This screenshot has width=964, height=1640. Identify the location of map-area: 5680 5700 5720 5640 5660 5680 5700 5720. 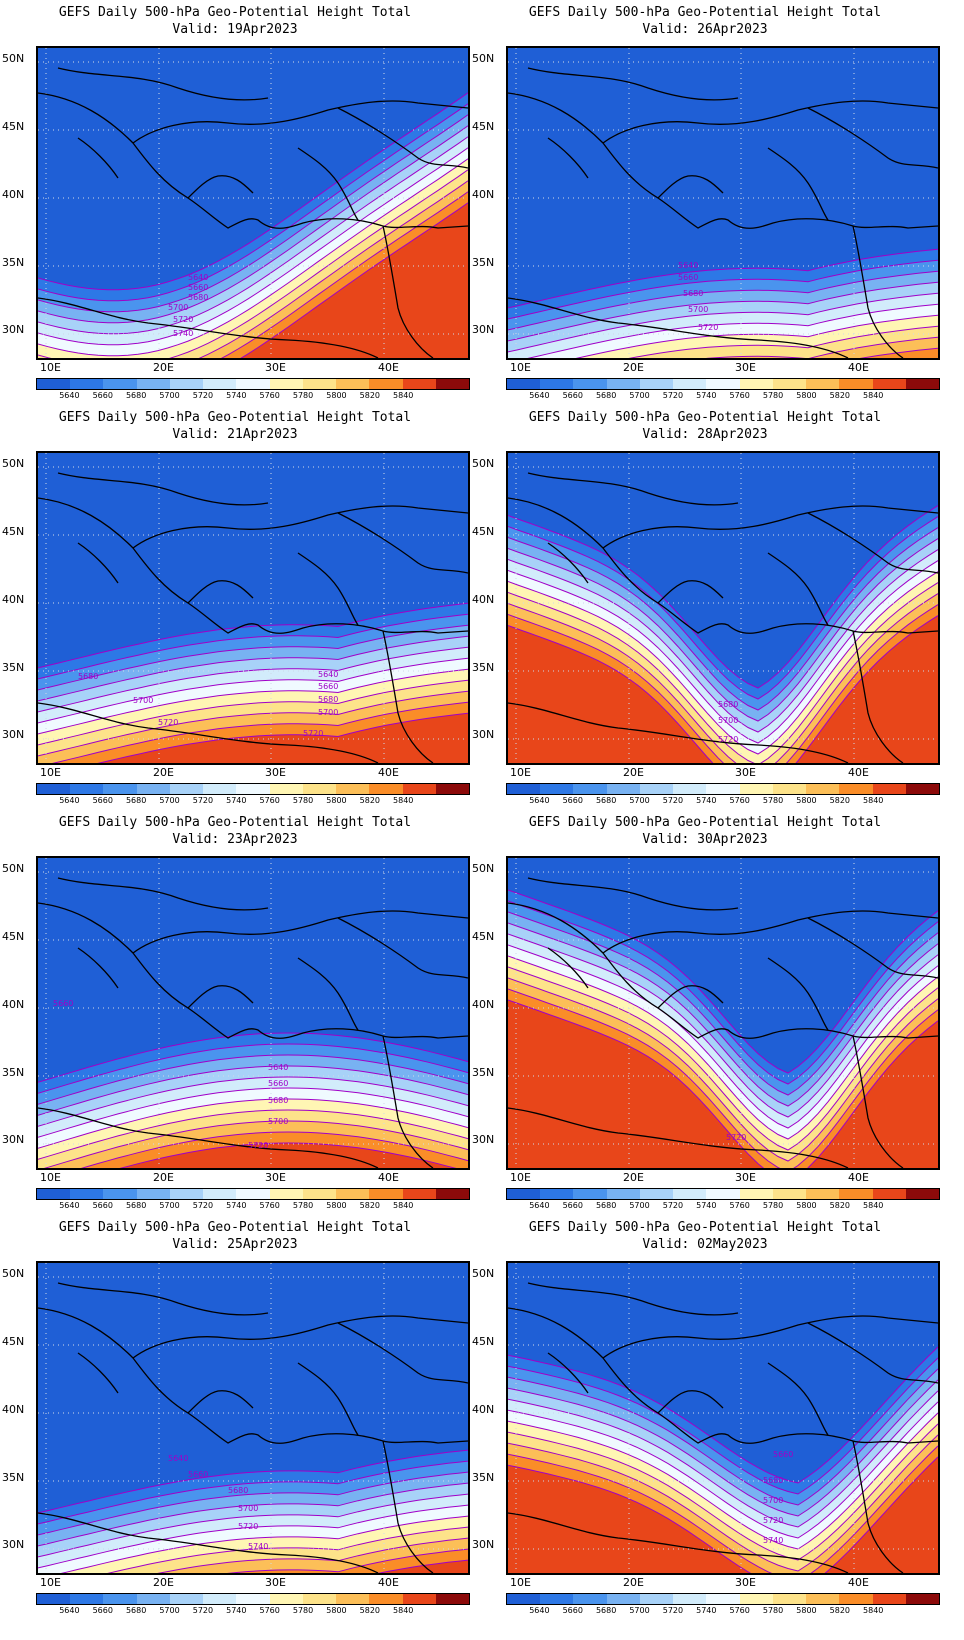
(253, 608).